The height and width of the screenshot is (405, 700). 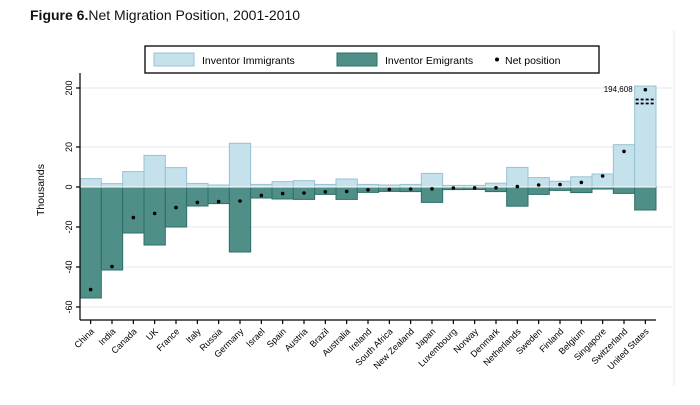 I want to click on immigrant-bar-United States, so click(x=645, y=136).